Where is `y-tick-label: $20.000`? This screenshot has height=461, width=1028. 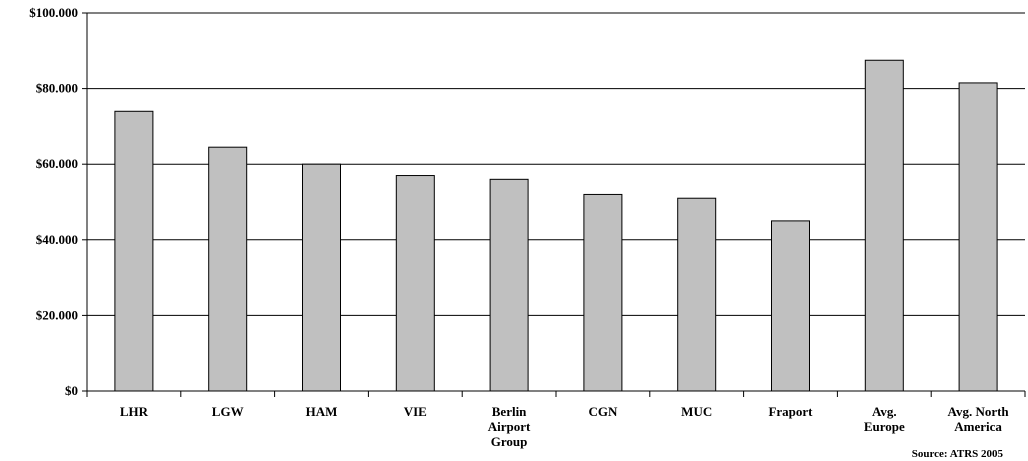 y-tick-label: $20.000 is located at coordinates (57, 314).